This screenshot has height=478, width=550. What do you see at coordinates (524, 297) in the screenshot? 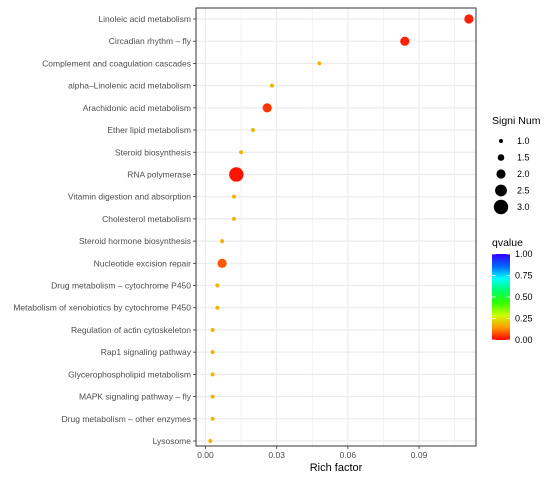
I see `color-legend-label: 0.50` at bounding box center [524, 297].